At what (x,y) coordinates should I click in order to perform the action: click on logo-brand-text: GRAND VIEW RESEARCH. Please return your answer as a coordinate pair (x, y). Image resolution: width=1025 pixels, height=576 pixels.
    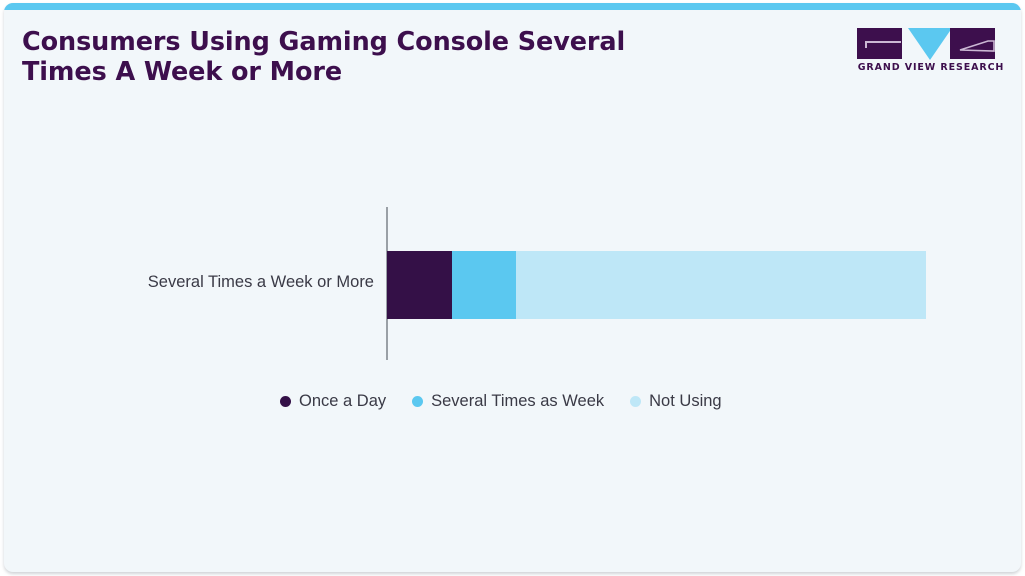
    Looking at the image, I should click on (931, 67).